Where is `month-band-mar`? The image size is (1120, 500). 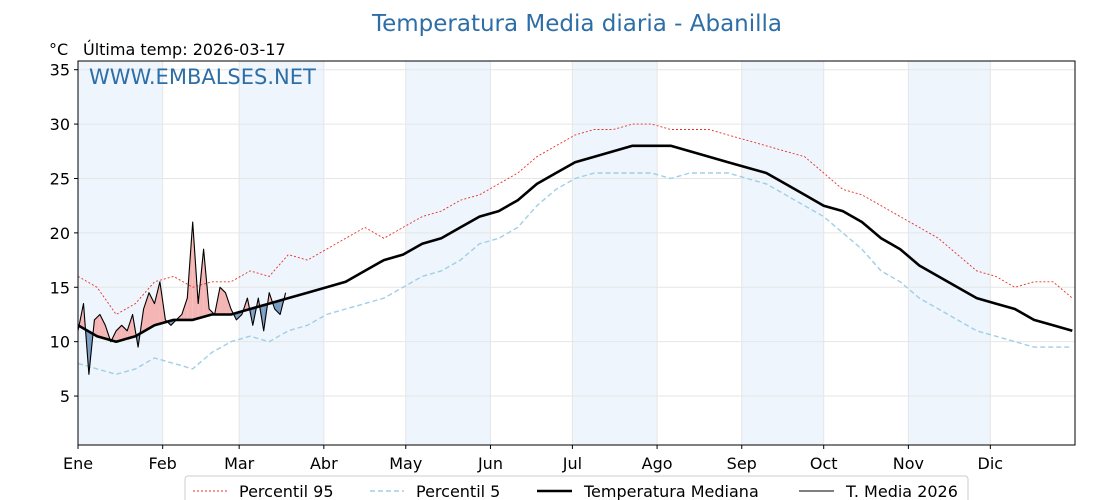 month-band-mar is located at coordinates (281, 253).